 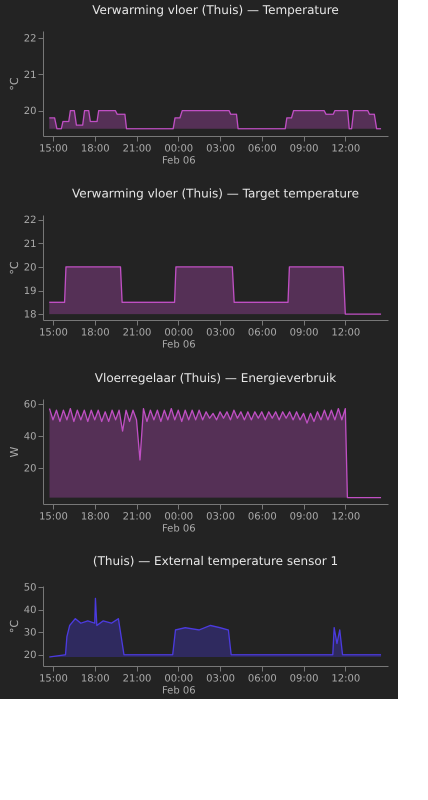 I want to click on y-tick-label: 18, so click(x=30, y=315).